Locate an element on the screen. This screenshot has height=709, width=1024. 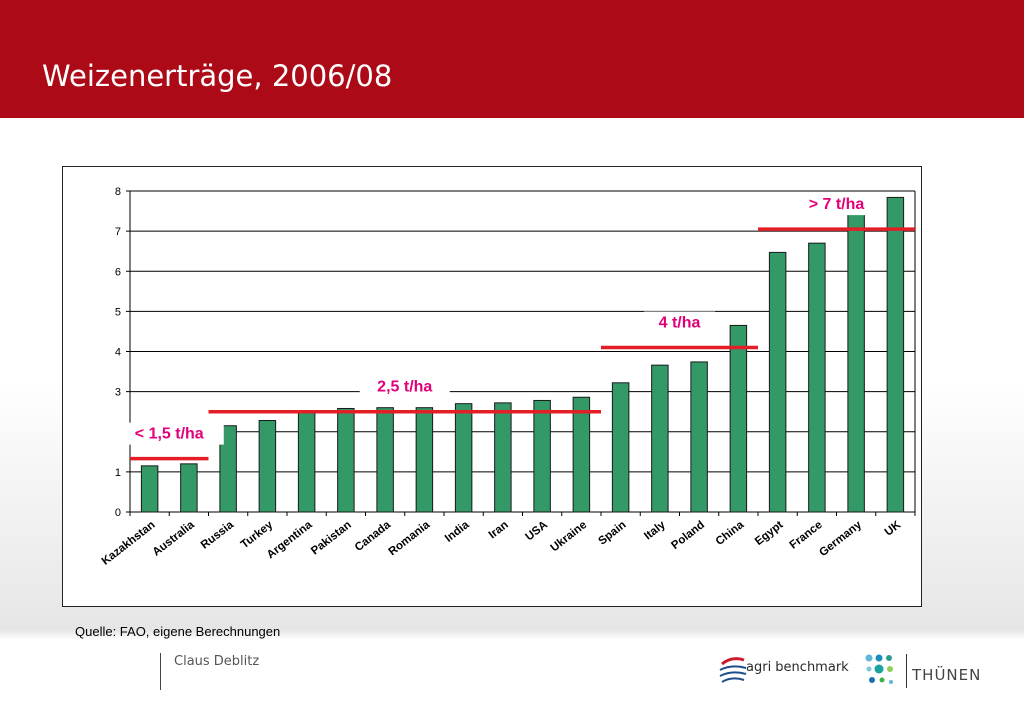
thuenen-dots-icon is located at coordinates (879, 669).